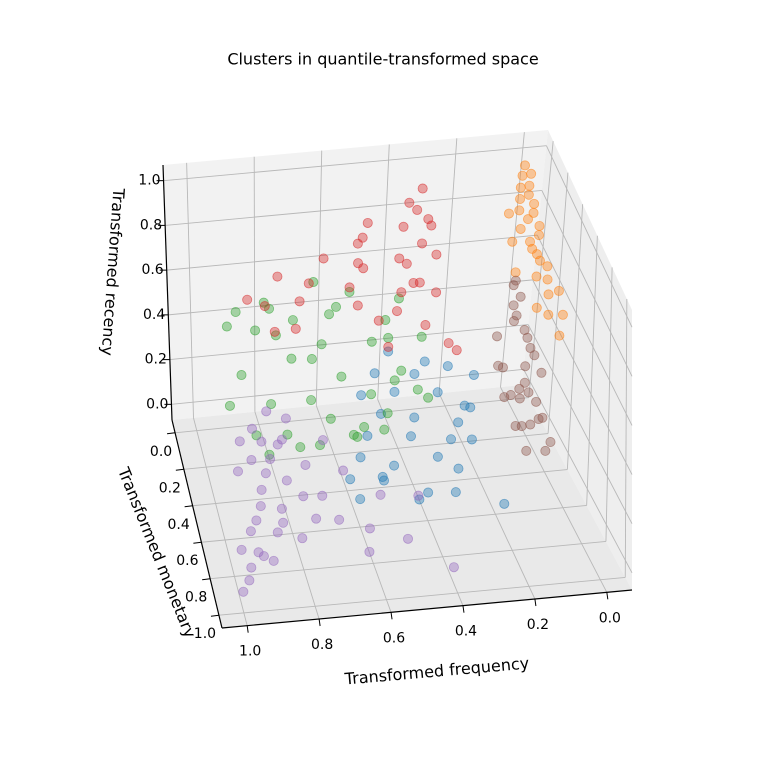 This screenshot has width=766, height=766. What do you see at coordinates (463, 609) in the screenshot?
I see `x-tick` at bounding box center [463, 609].